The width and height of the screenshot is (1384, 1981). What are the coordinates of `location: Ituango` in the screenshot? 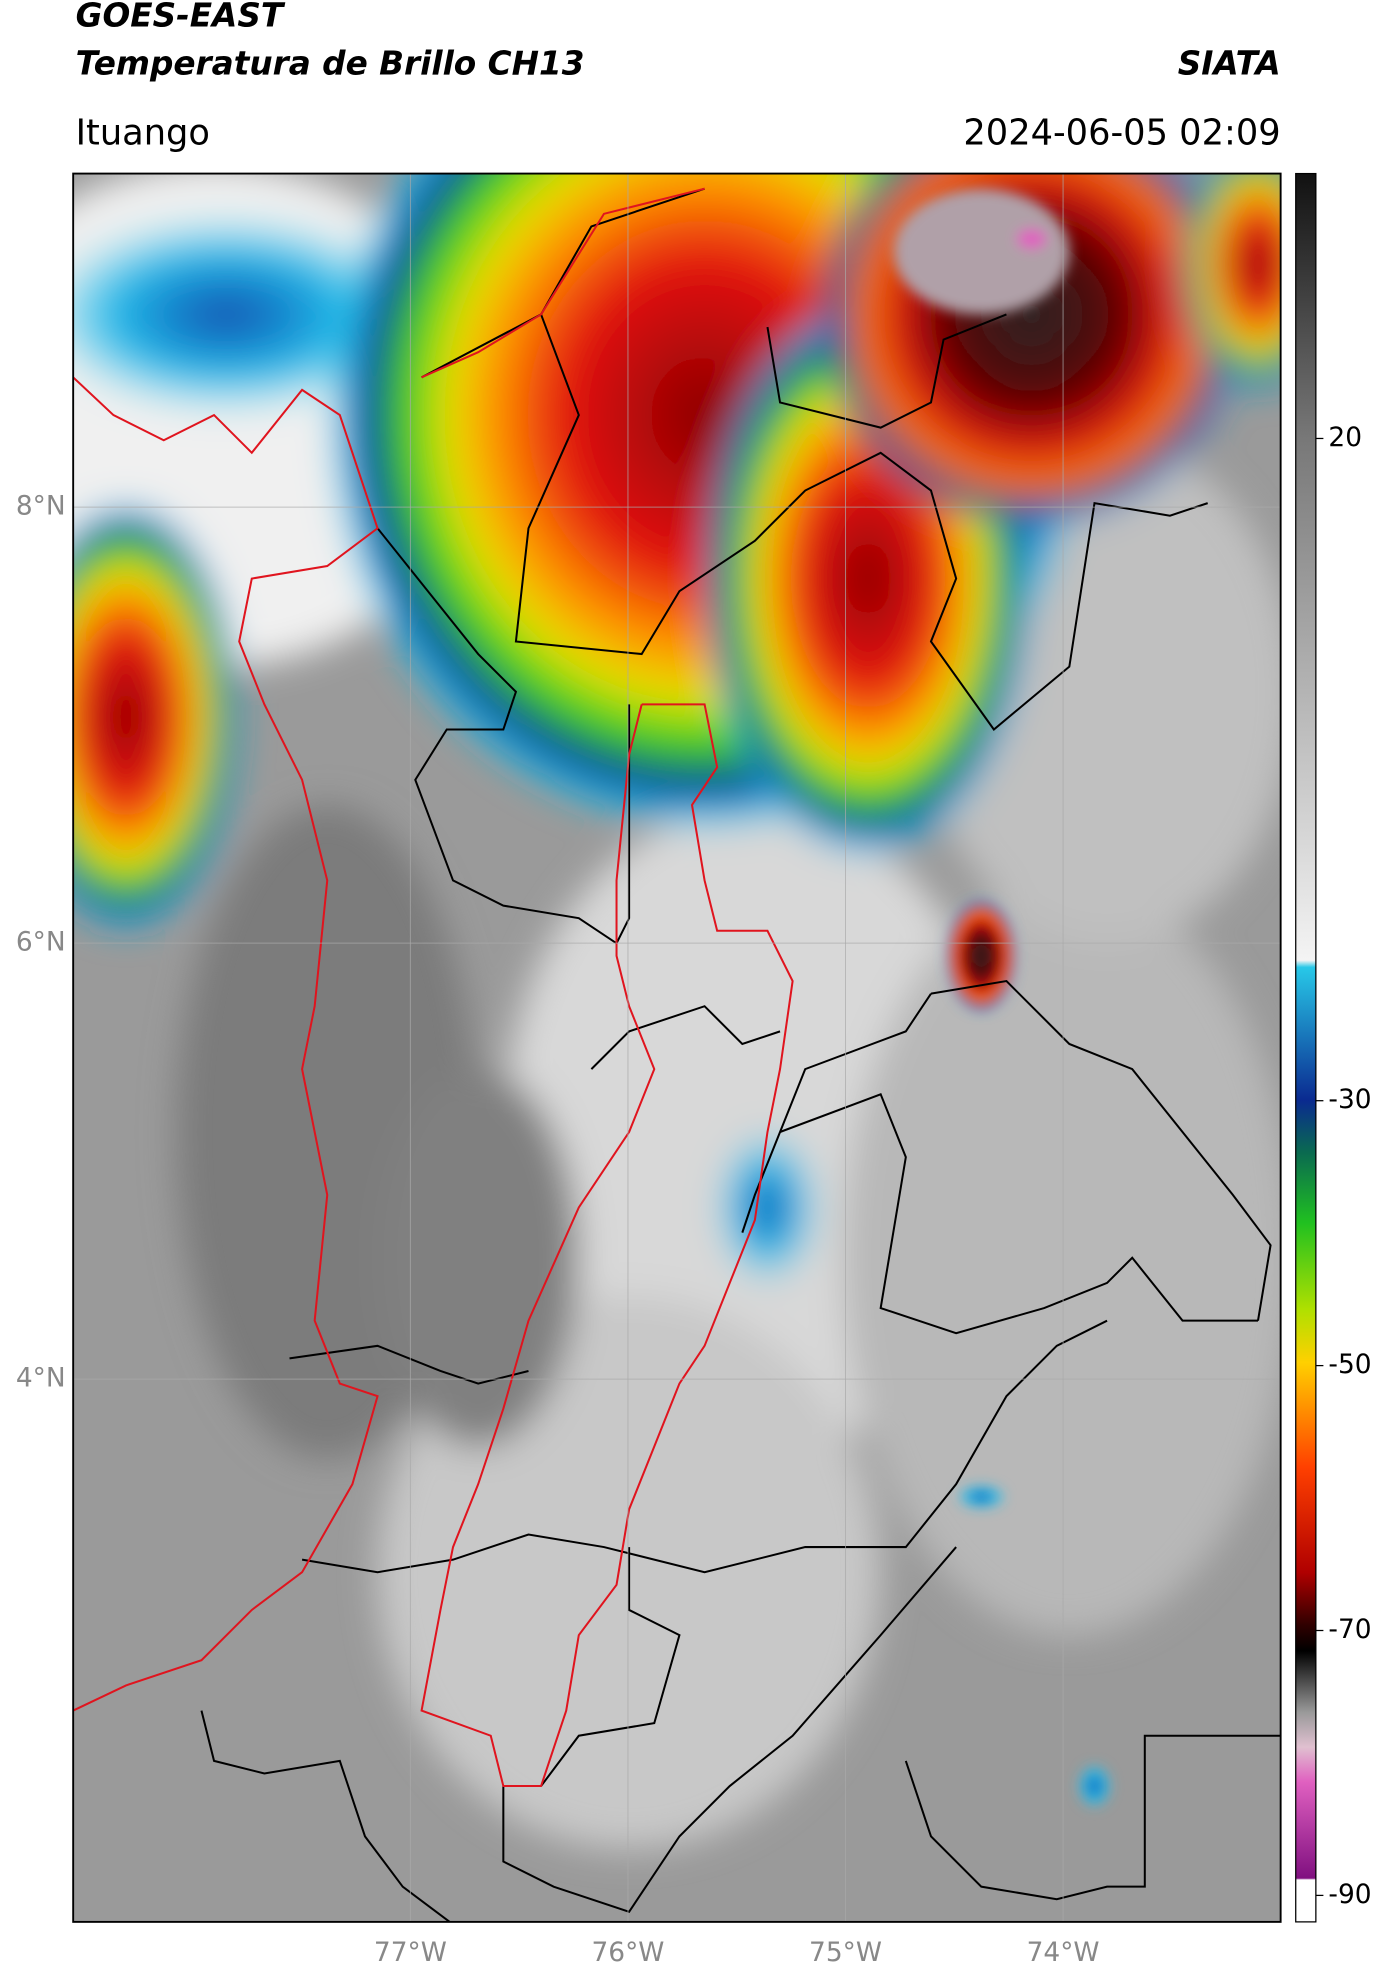 It's located at (143, 133).